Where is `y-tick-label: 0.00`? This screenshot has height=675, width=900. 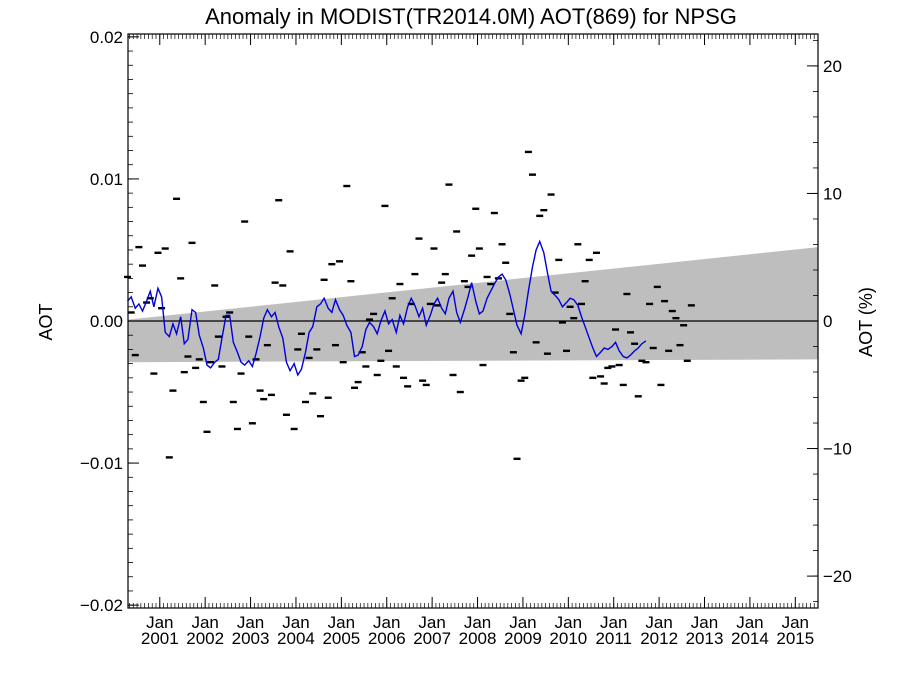 y-tick-label: 0.00 is located at coordinates (106, 321).